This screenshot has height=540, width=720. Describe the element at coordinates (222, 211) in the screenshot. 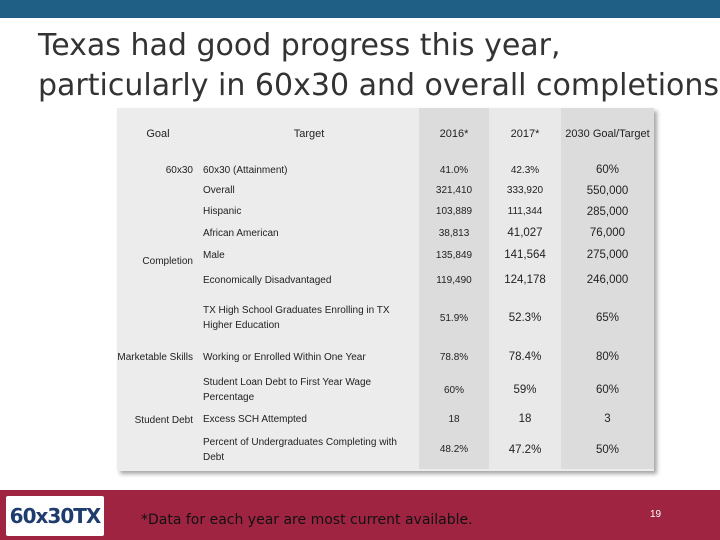

I see `target-label: Hispanic` at that location.